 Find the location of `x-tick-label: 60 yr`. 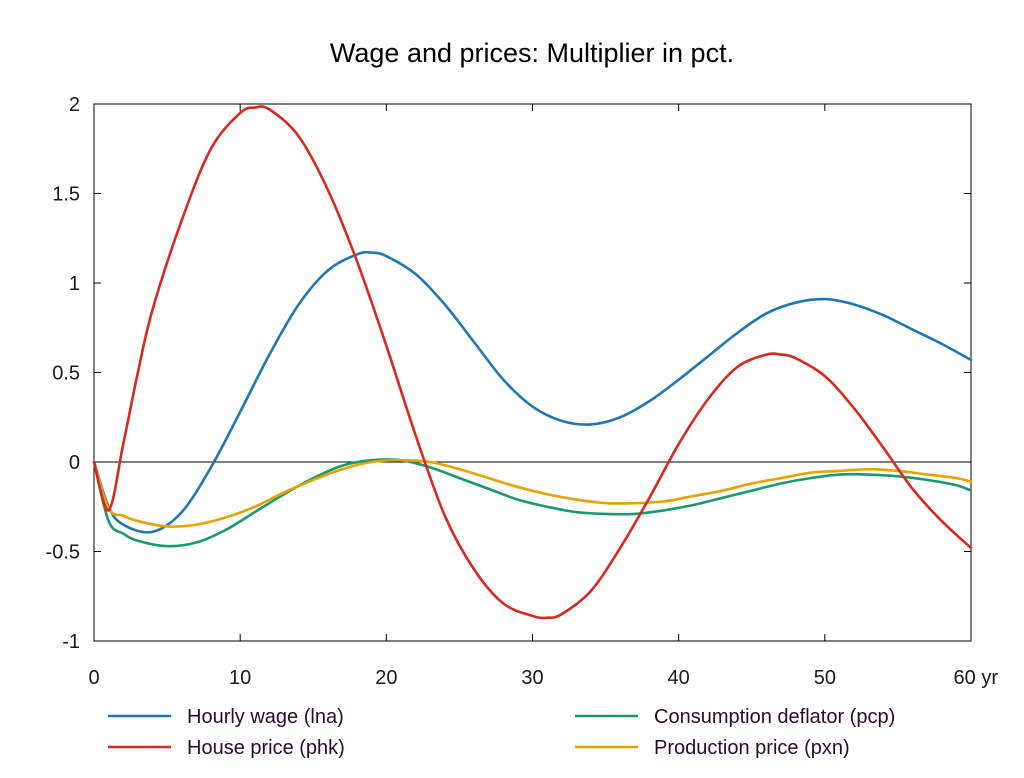

x-tick-label: 60 yr is located at coordinates (976, 678).